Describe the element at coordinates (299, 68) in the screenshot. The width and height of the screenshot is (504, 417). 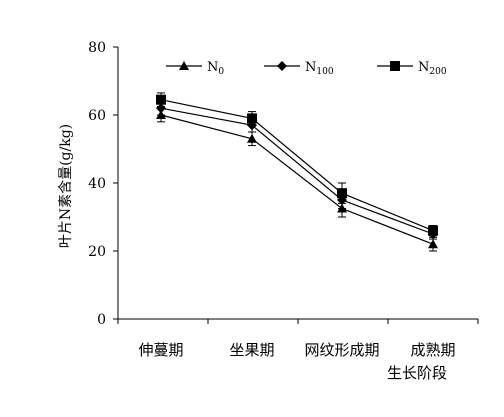
I see `legend-item-N100: N100` at that location.